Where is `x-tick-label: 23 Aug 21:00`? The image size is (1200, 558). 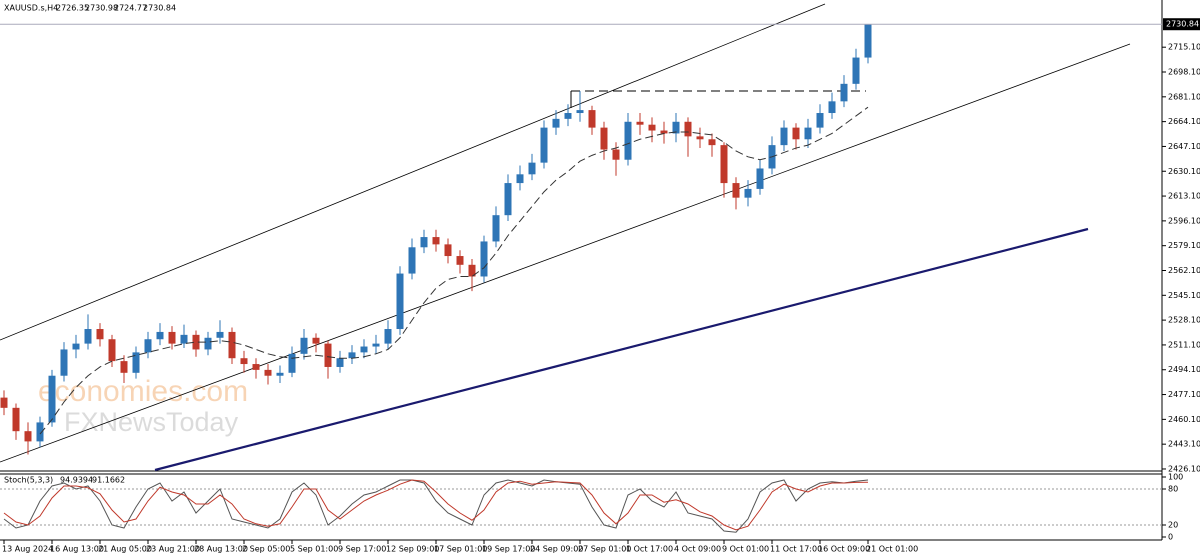
x-tick-label: 23 Aug 21:00 is located at coordinates (173, 549).